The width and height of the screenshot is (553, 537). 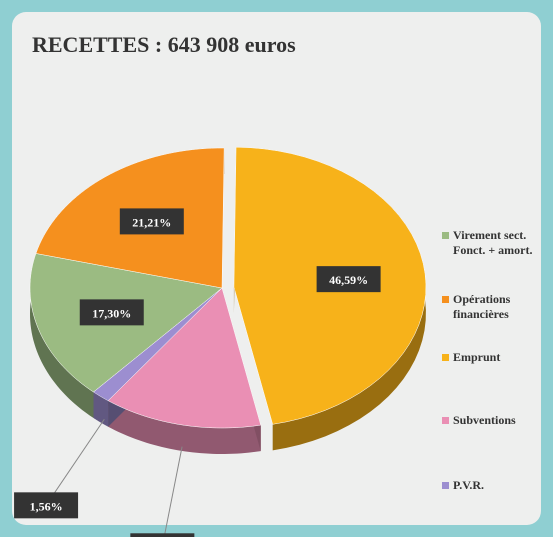 I want to click on legend-item: Virement sect. Fonct. + amort., so click(x=496, y=243).